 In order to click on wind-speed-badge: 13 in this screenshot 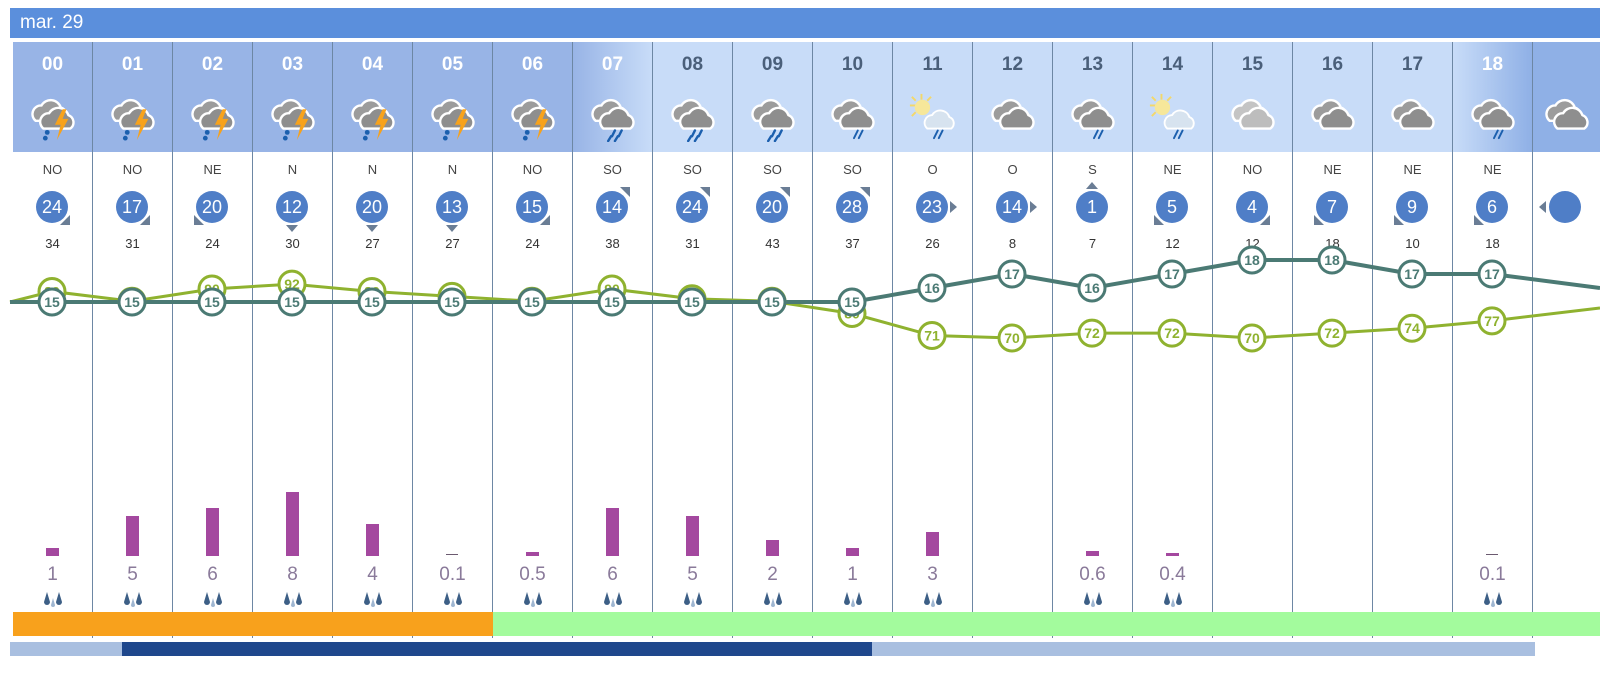, I will do `click(452, 207)`.